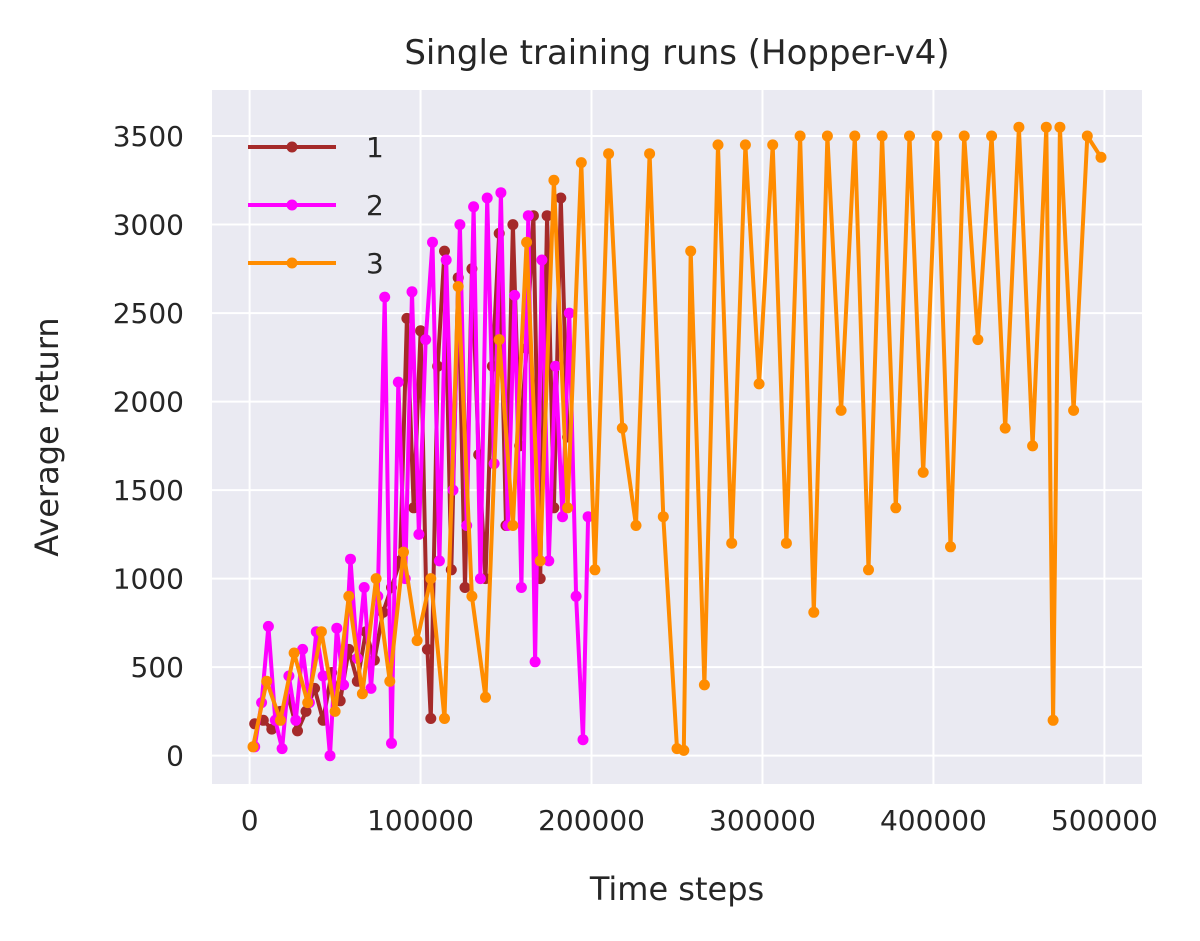 The height and width of the screenshot is (941, 1200). Describe the element at coordinates (47, 436) in the screenshot. I see `y-axis-label: Average return` at that location.